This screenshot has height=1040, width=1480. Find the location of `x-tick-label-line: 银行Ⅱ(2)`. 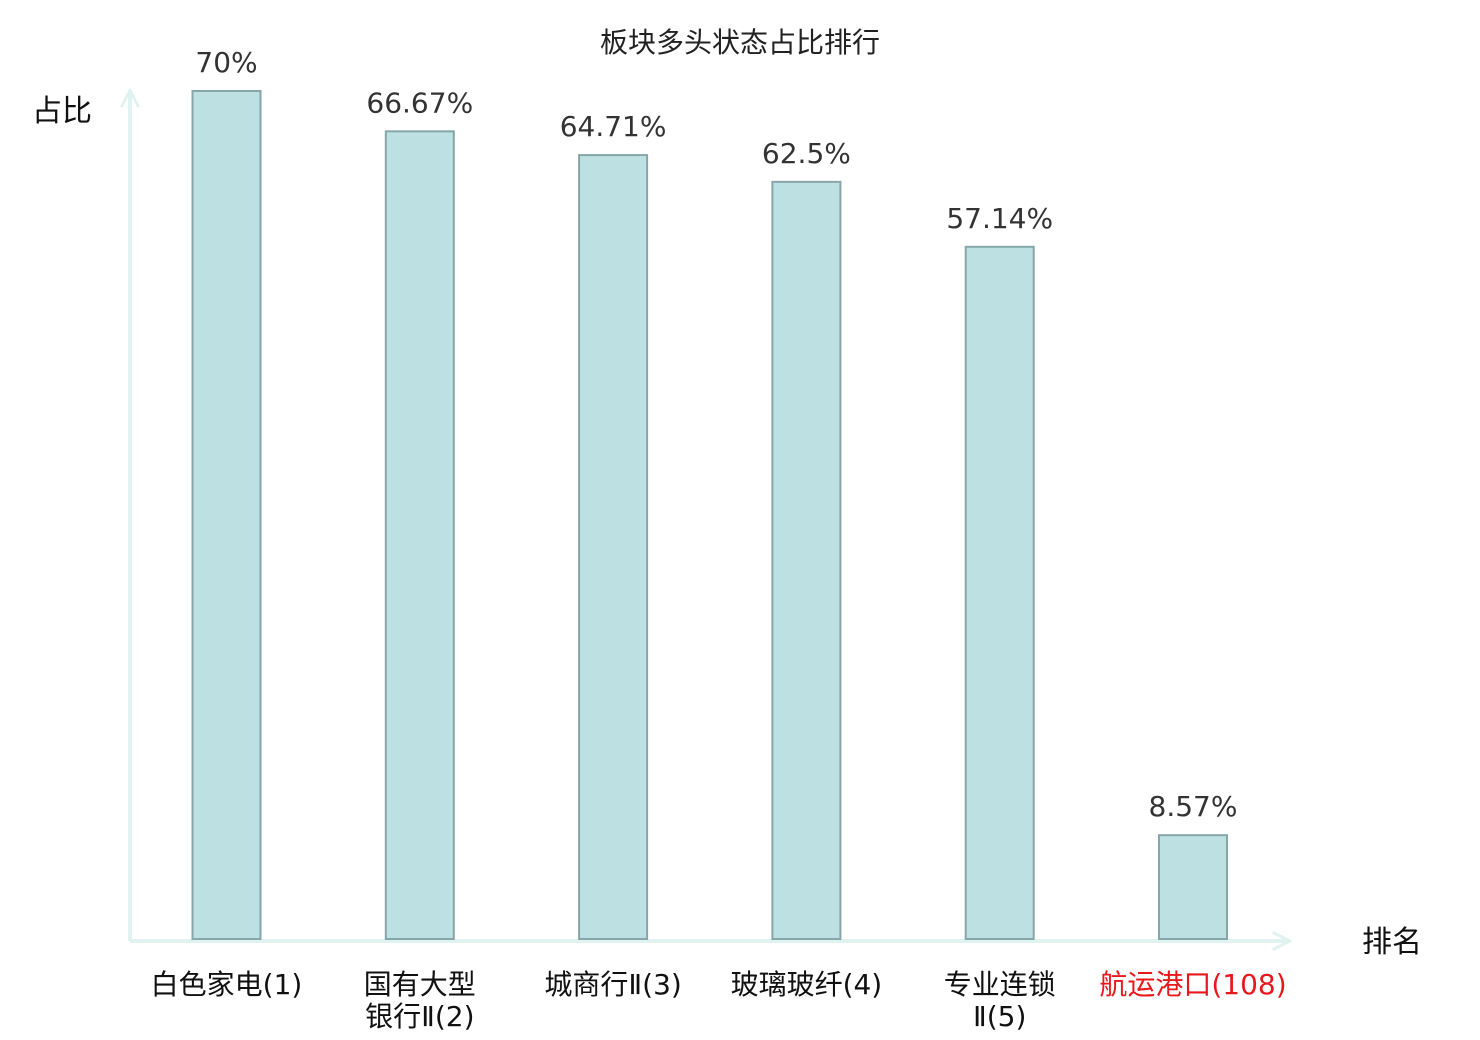

x-tick-label-line: 银行Ⅱ(2) is located at coordinates (419, 1016).